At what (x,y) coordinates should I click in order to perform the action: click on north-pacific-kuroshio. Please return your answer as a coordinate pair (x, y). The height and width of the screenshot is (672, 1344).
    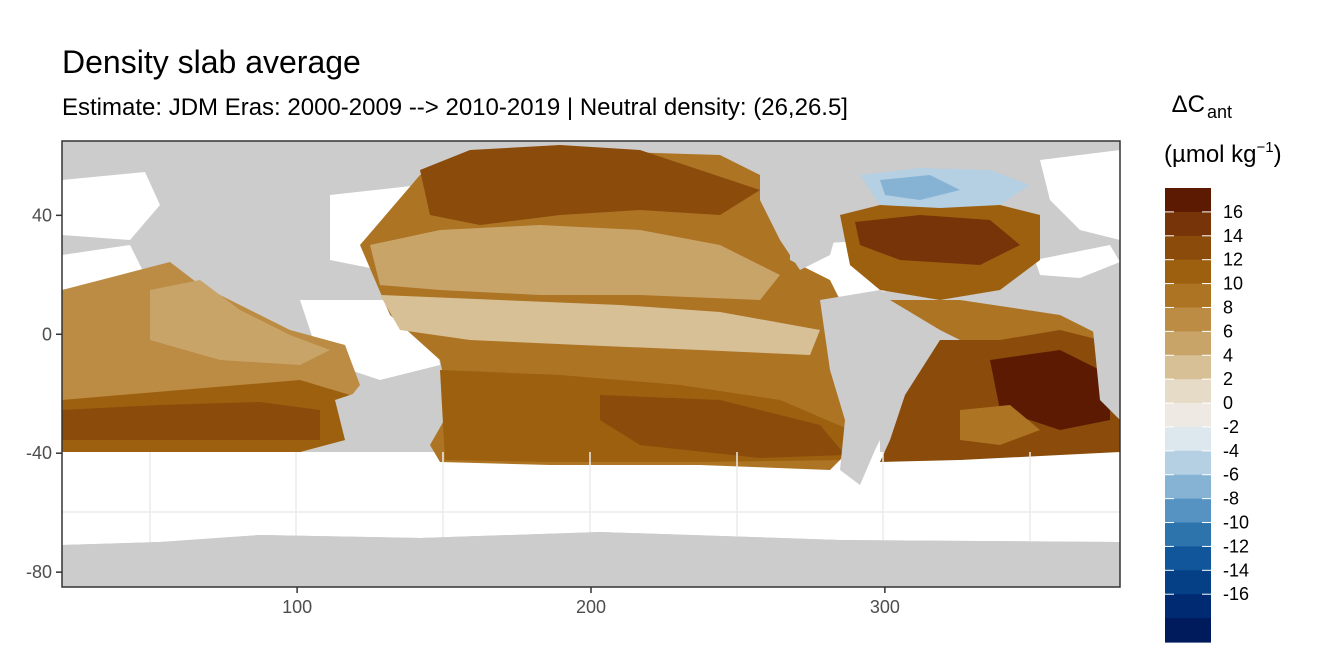
    Looking at the image, I should click on (590, 185).